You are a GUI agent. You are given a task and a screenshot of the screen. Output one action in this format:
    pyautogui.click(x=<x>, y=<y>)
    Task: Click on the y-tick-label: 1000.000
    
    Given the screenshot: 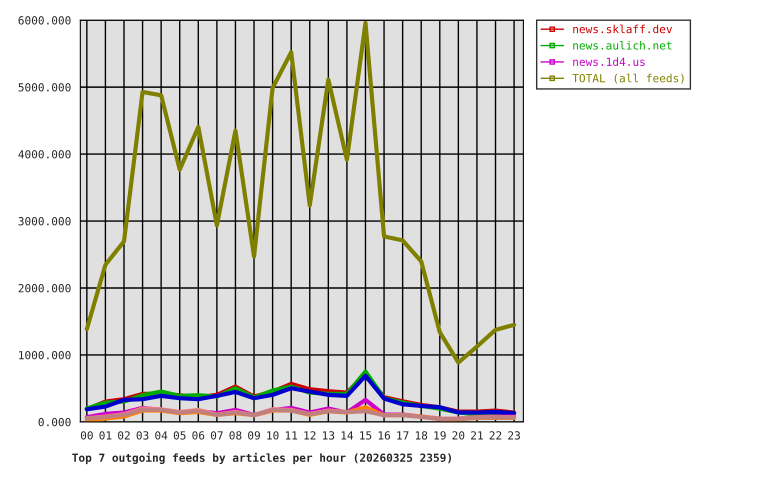 What is the action you would take?
    pyautogui.click(x=45, y=355)
    